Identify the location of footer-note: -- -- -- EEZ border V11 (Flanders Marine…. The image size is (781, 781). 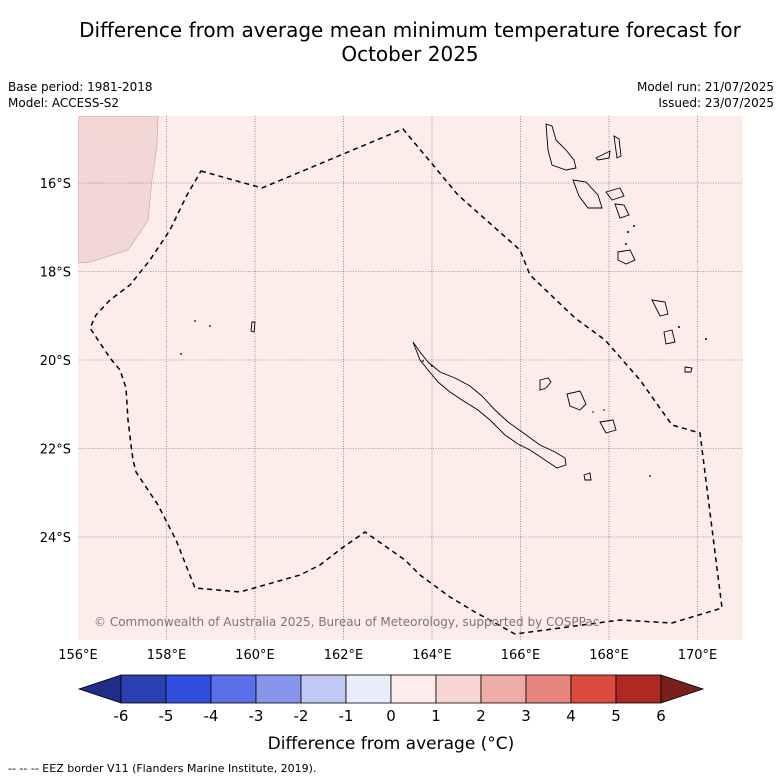
(162, 768).